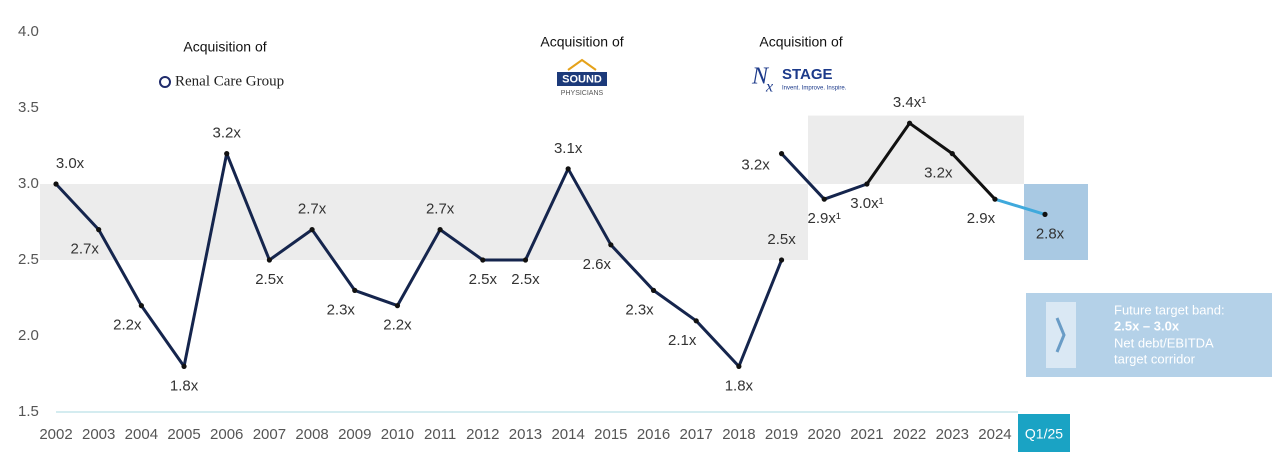 The image size is (1280, 468). What do you see at coordinates (568, 148) in the screenshot?
I see `value-label: 3.1x` at bounding box center [568, 148].